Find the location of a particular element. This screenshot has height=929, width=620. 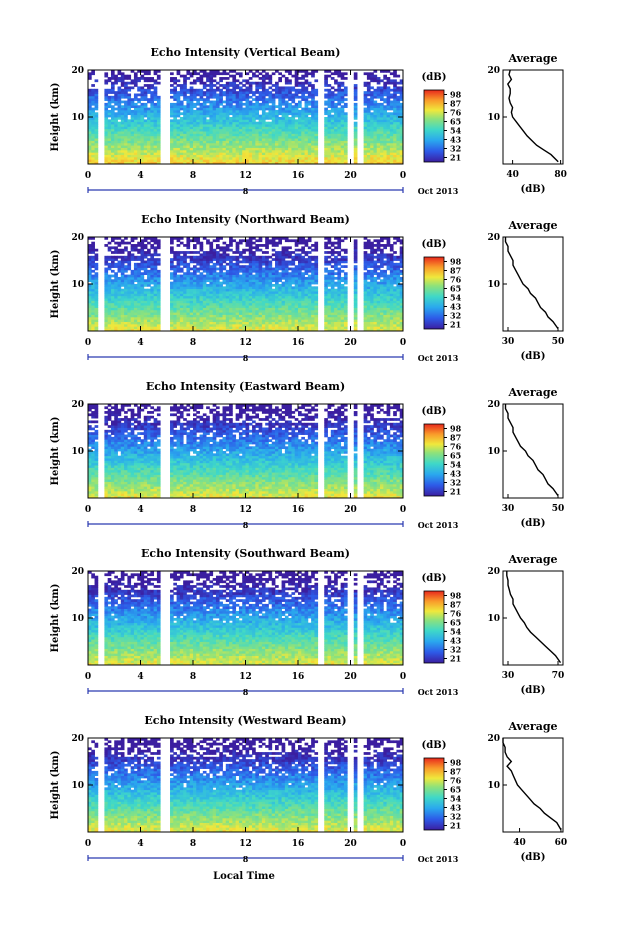

heatmap-cells is located at coordinates (246, 284).